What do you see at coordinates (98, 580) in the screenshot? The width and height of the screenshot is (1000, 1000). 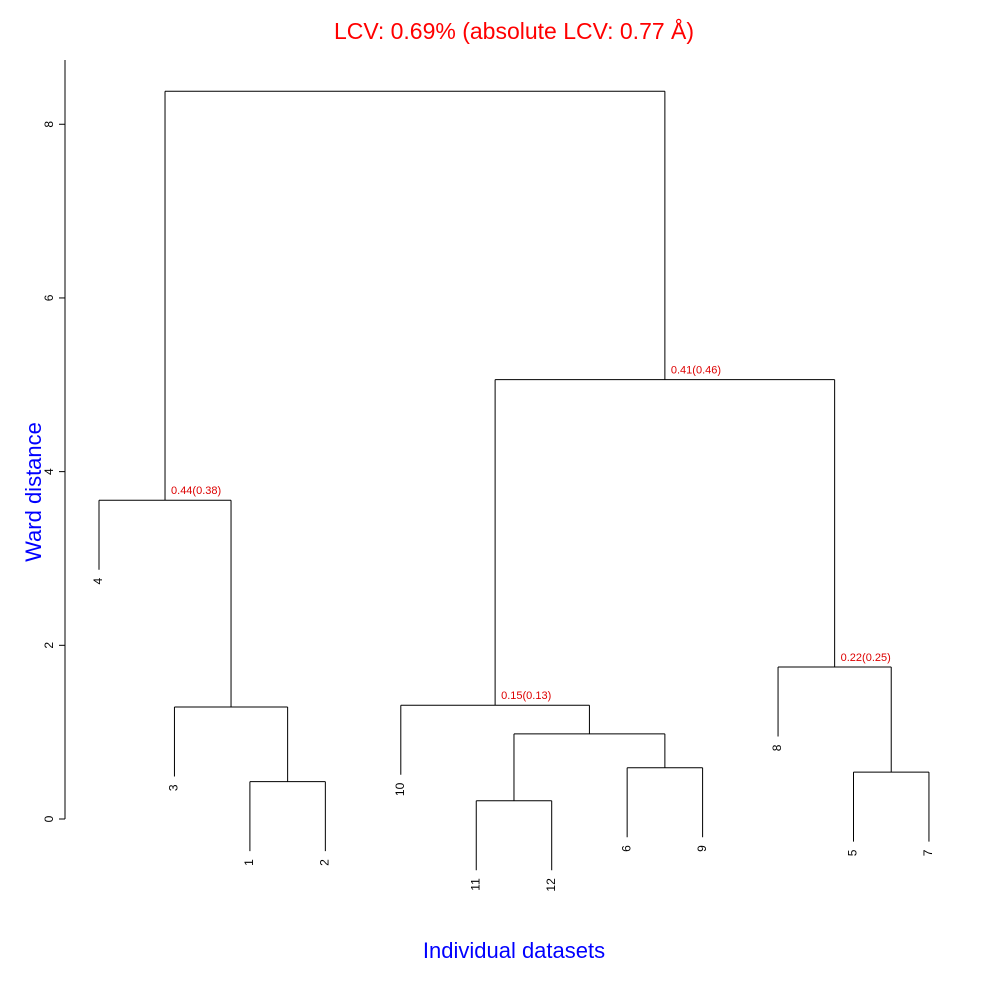 I see `leaf-label: 4` at bounding box center [98, 580].